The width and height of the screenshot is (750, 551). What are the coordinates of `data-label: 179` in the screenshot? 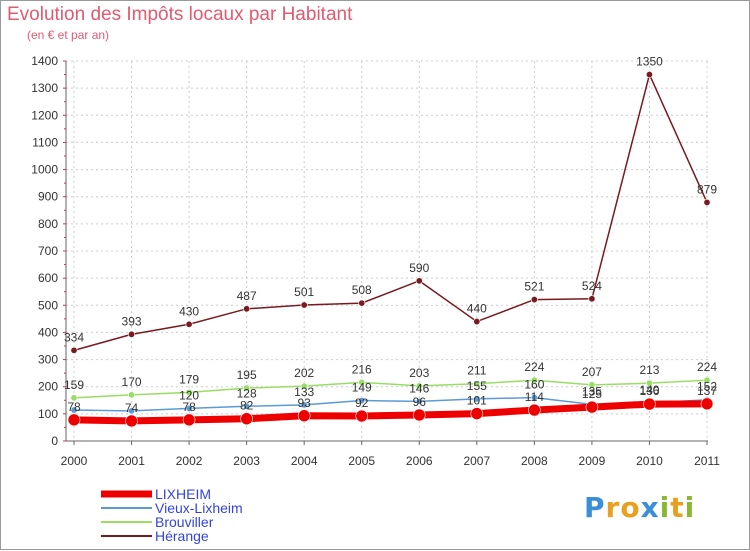 It's located at (189, 379).